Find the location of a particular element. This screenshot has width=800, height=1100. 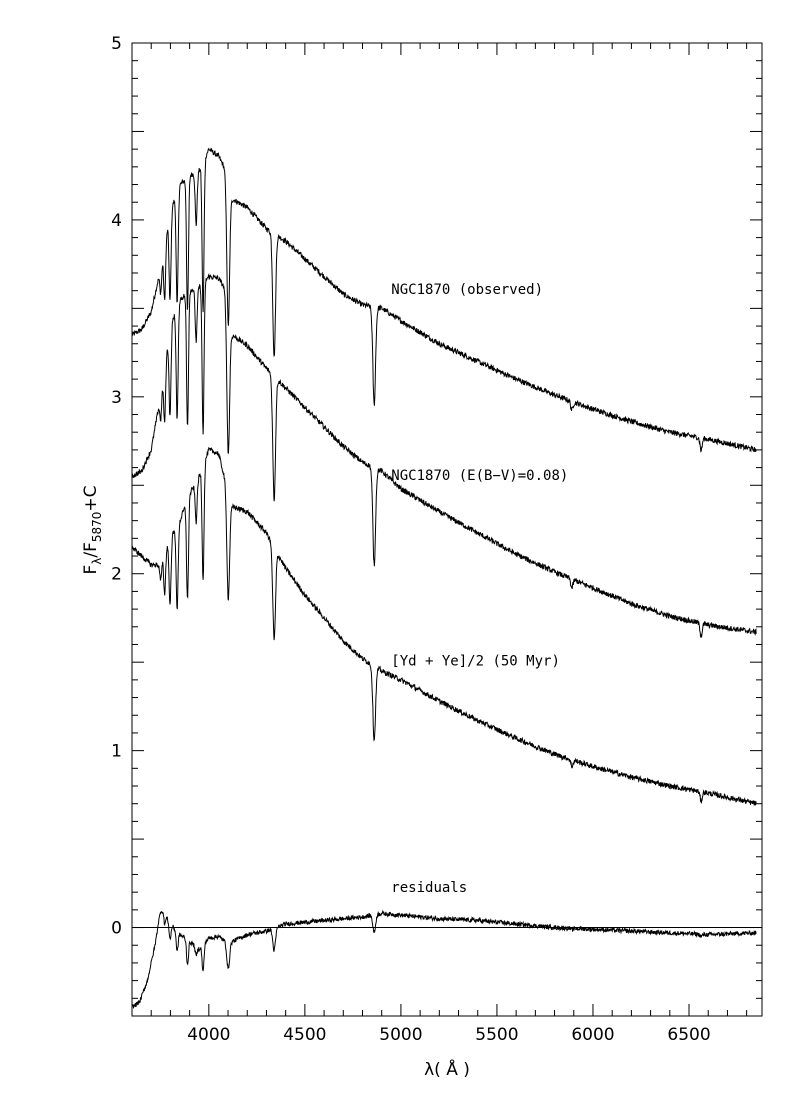

y-axis-title-f: F is located at coordinates (91, 570).